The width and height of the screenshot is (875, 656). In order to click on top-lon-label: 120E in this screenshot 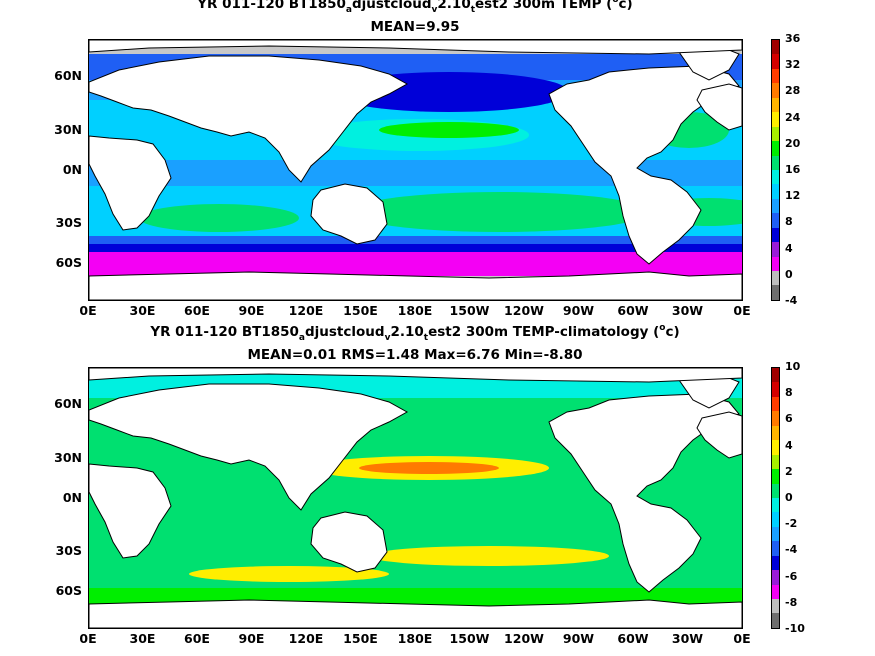, I will do `click(306, 310)`.